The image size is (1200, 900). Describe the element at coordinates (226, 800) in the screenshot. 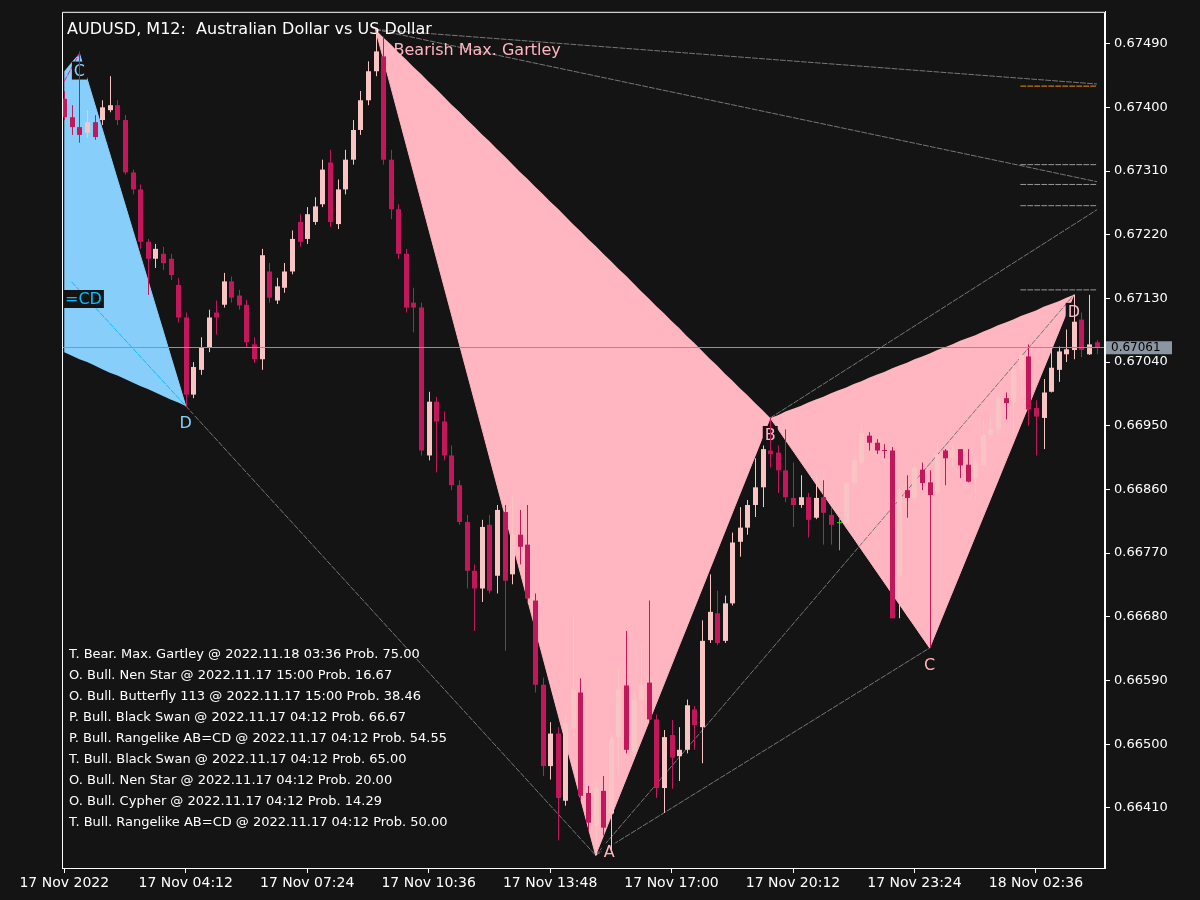

I see `annotation: O. Bull. Cypher @ 2022.11.17 04:12 Prob. 14.29` at that location.